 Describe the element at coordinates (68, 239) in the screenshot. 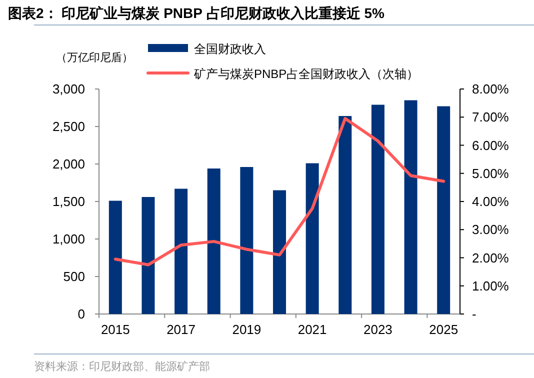

I see `y-tick-label: 1,000` at that location.